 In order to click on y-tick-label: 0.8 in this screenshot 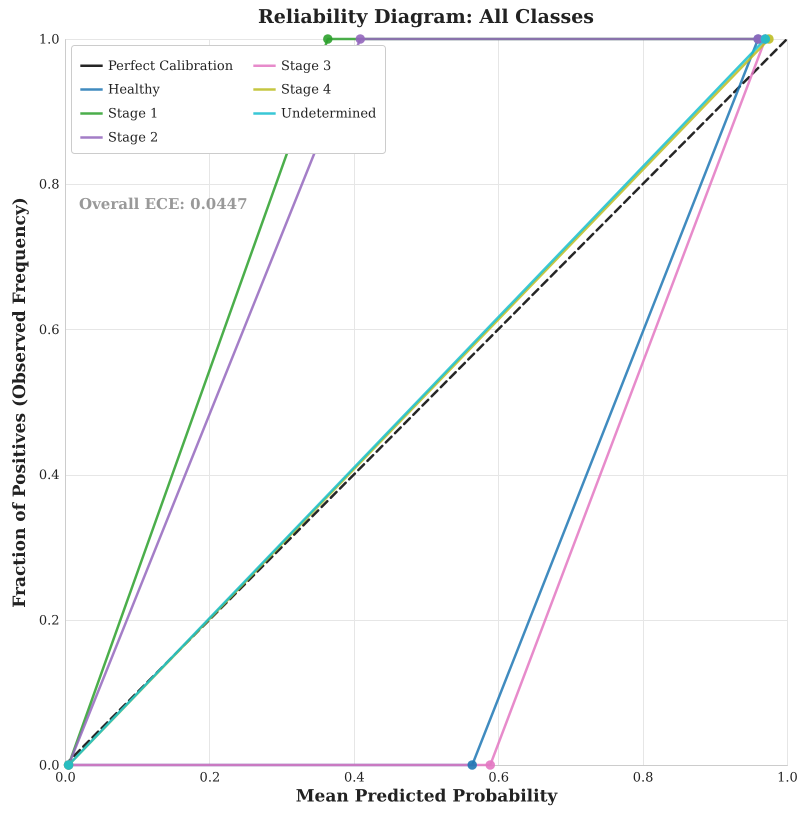, I will do `click(49, 185)`.